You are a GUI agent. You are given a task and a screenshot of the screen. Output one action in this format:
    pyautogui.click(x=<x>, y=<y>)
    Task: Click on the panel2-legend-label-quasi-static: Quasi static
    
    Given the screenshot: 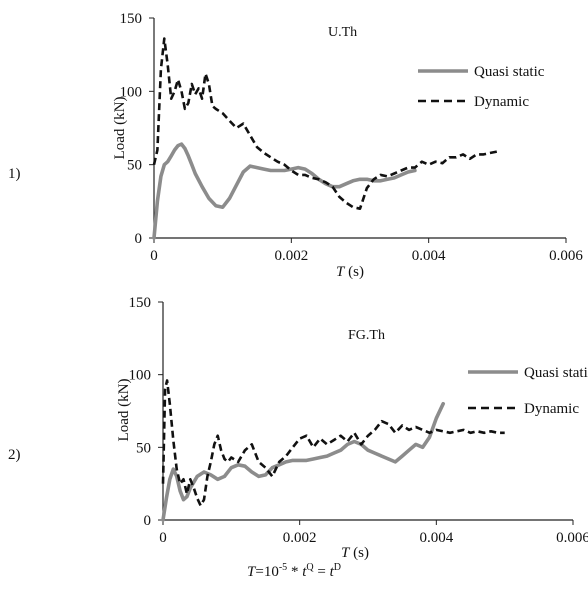 What is the action you would take?
    pyautogui.click(x=556, y=373)
    